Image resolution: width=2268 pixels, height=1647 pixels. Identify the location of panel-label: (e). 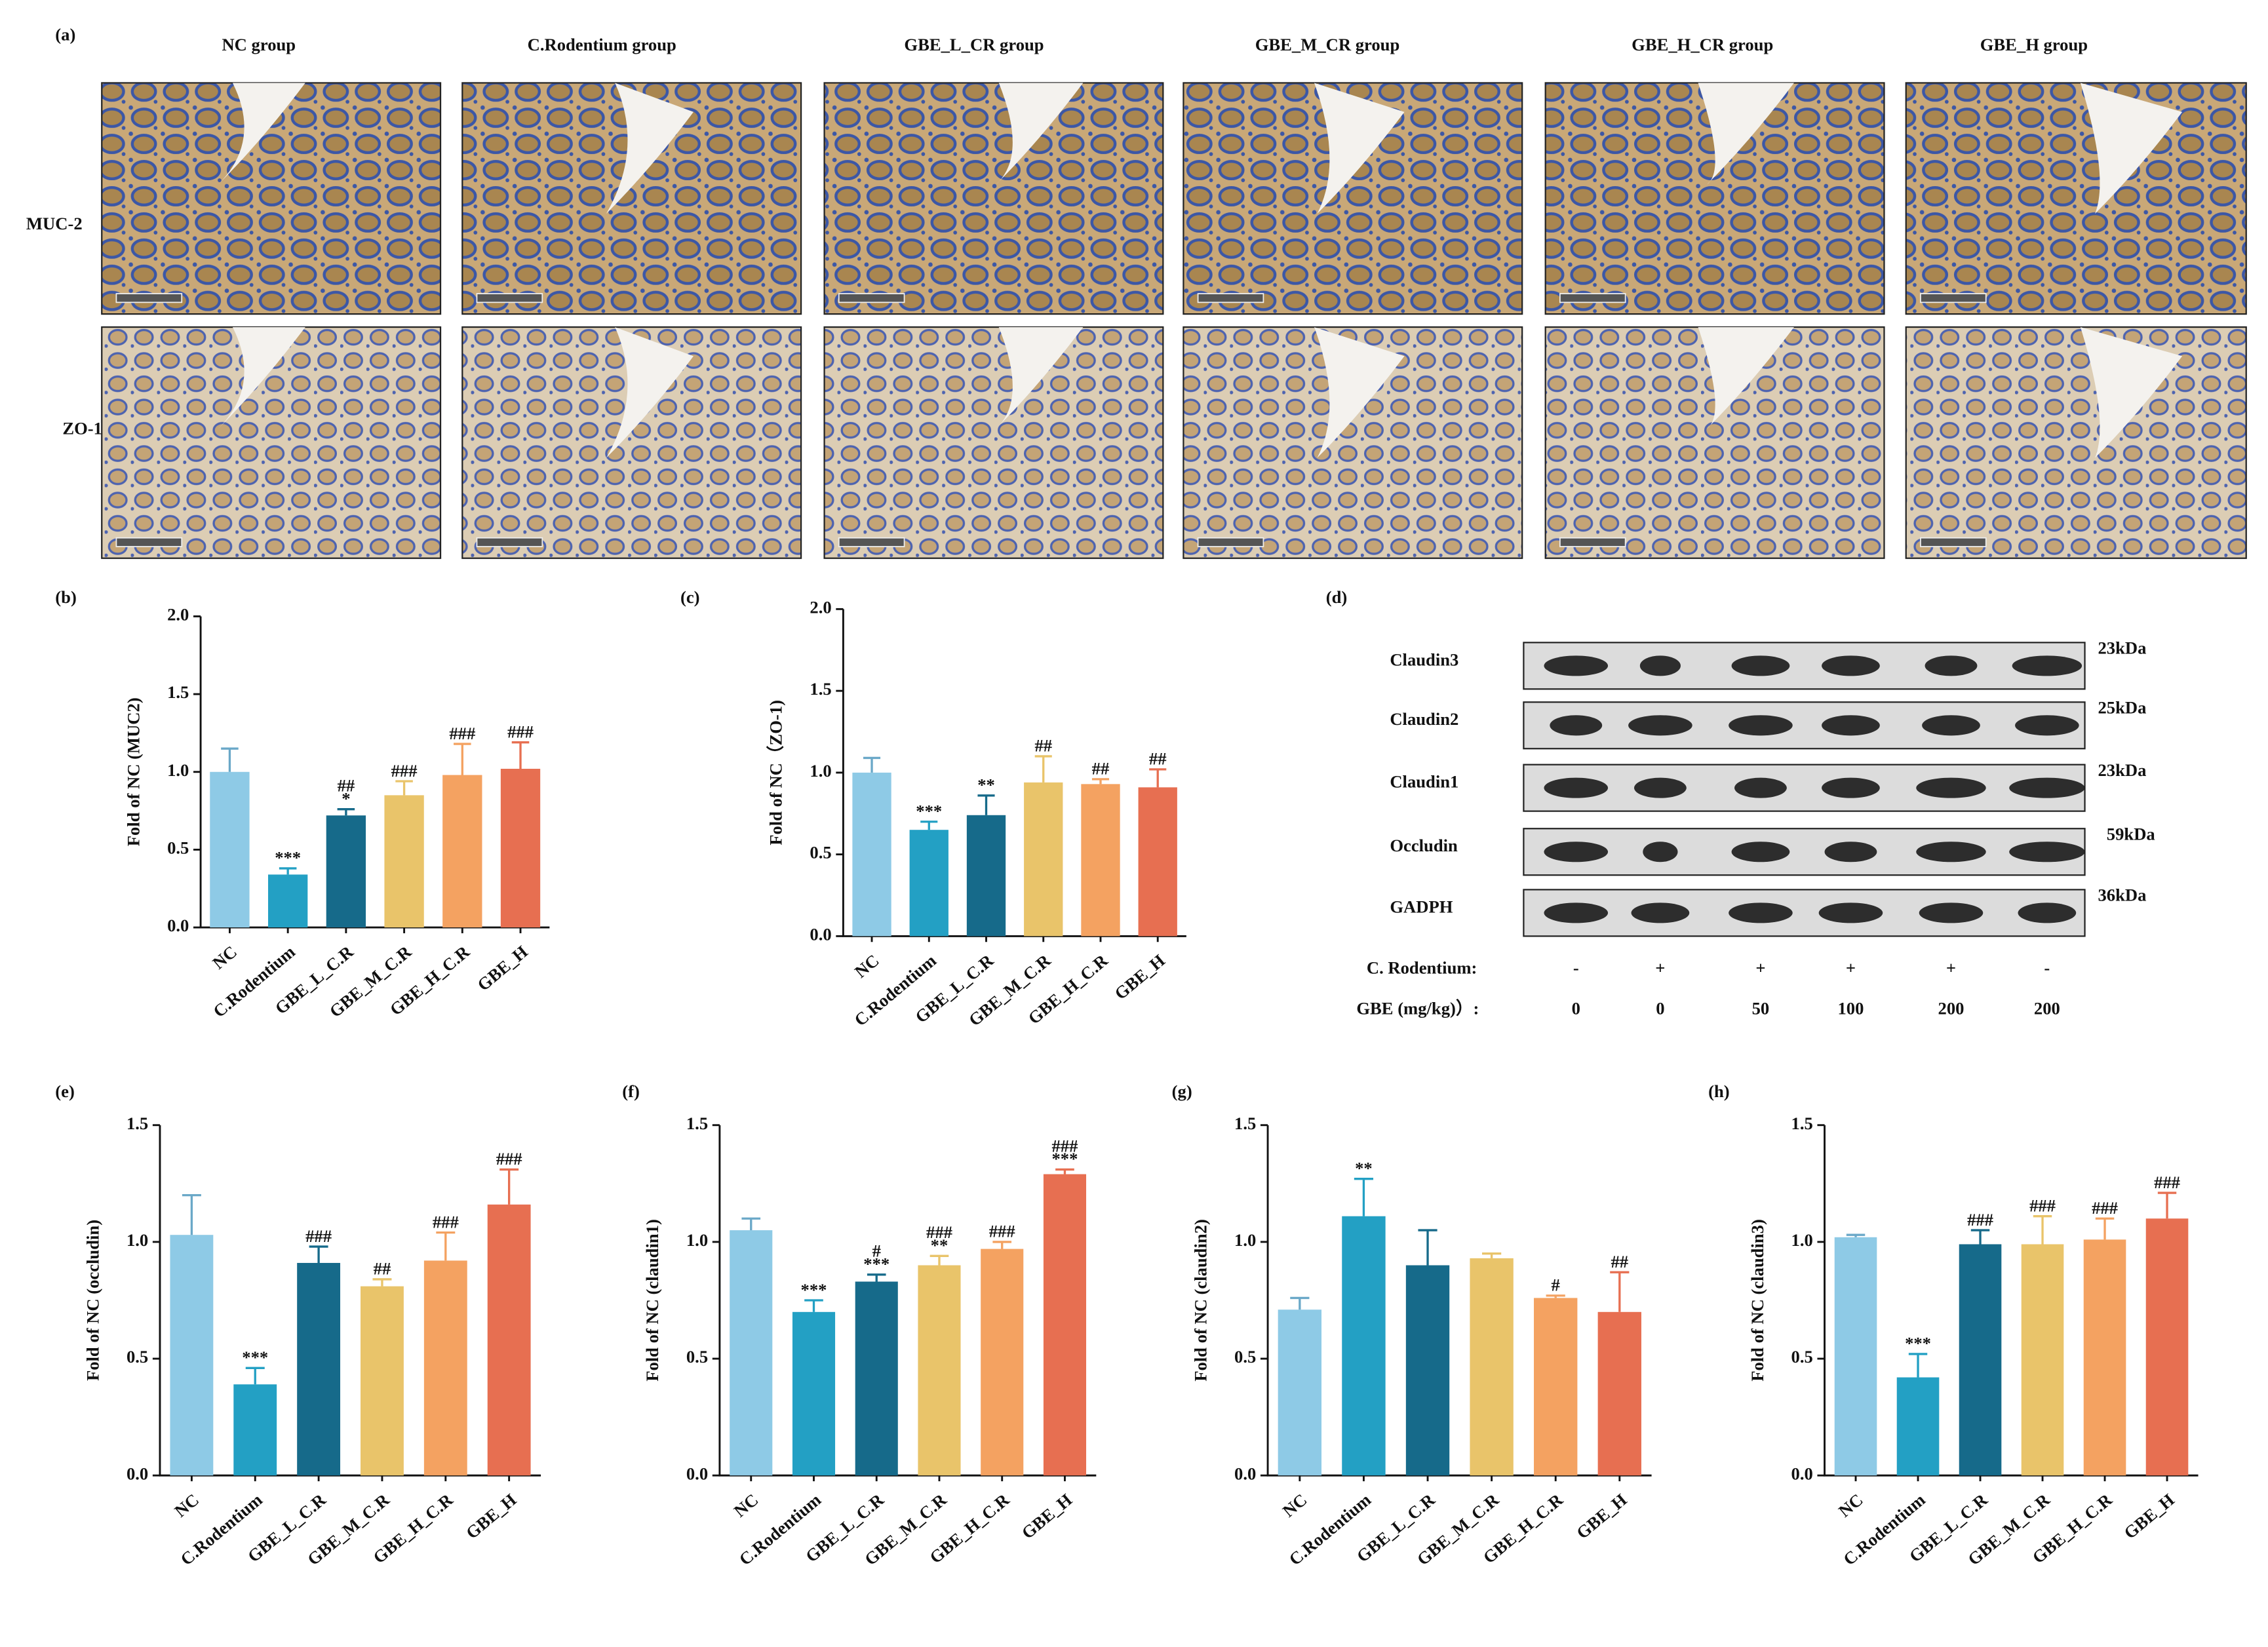
(65, 1091).